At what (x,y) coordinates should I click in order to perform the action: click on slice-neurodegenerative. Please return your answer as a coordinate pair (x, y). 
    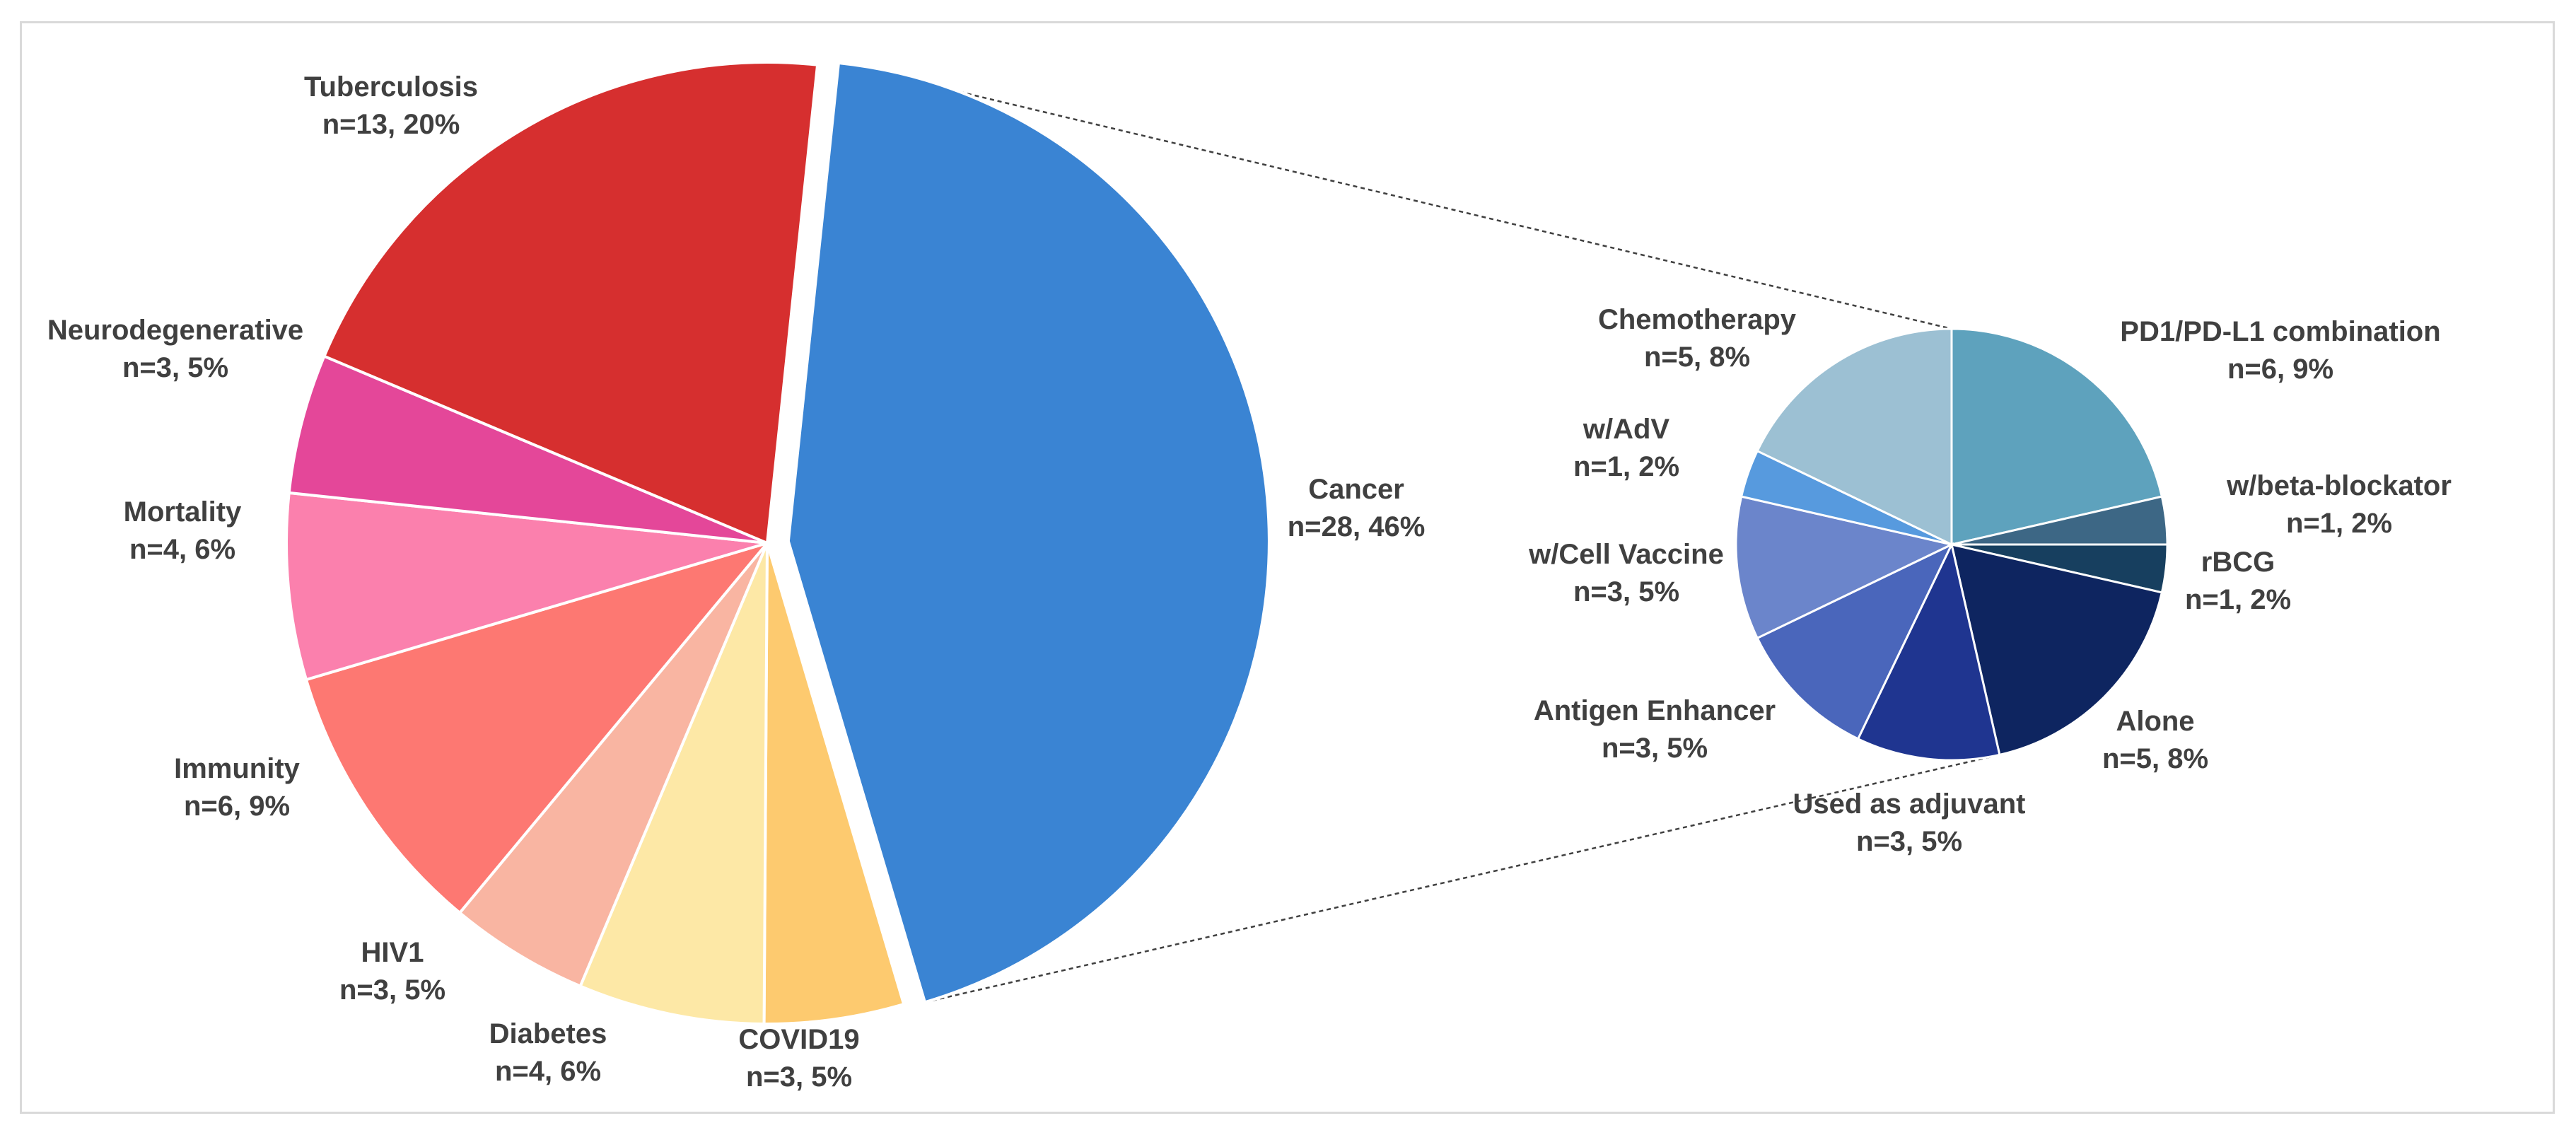
    Looking at the image, I should click on (527, 450).